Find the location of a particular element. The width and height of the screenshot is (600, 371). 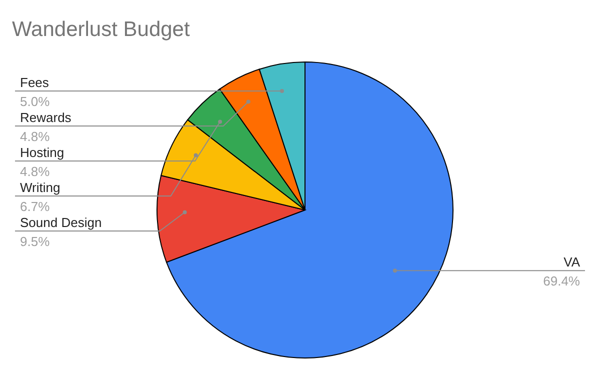

slice-label: Fees is located at coordinates (35, 82).